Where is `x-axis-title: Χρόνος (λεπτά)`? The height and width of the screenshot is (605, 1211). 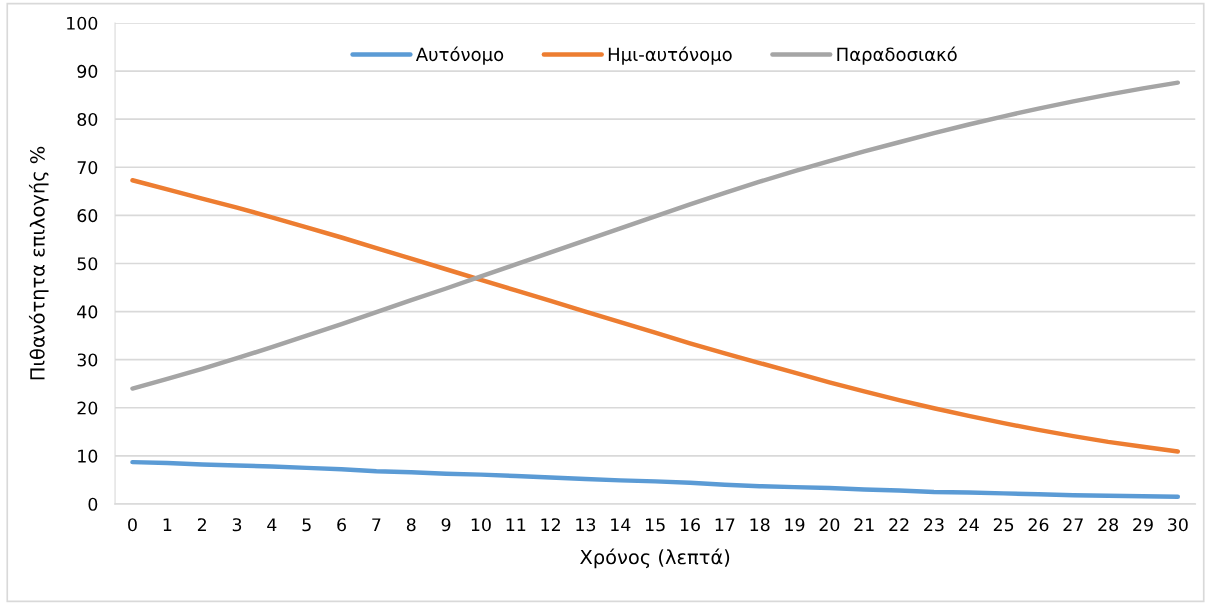
x-axis-title: Χρόνος (λεπτά) is located at coordinates (655, 558).